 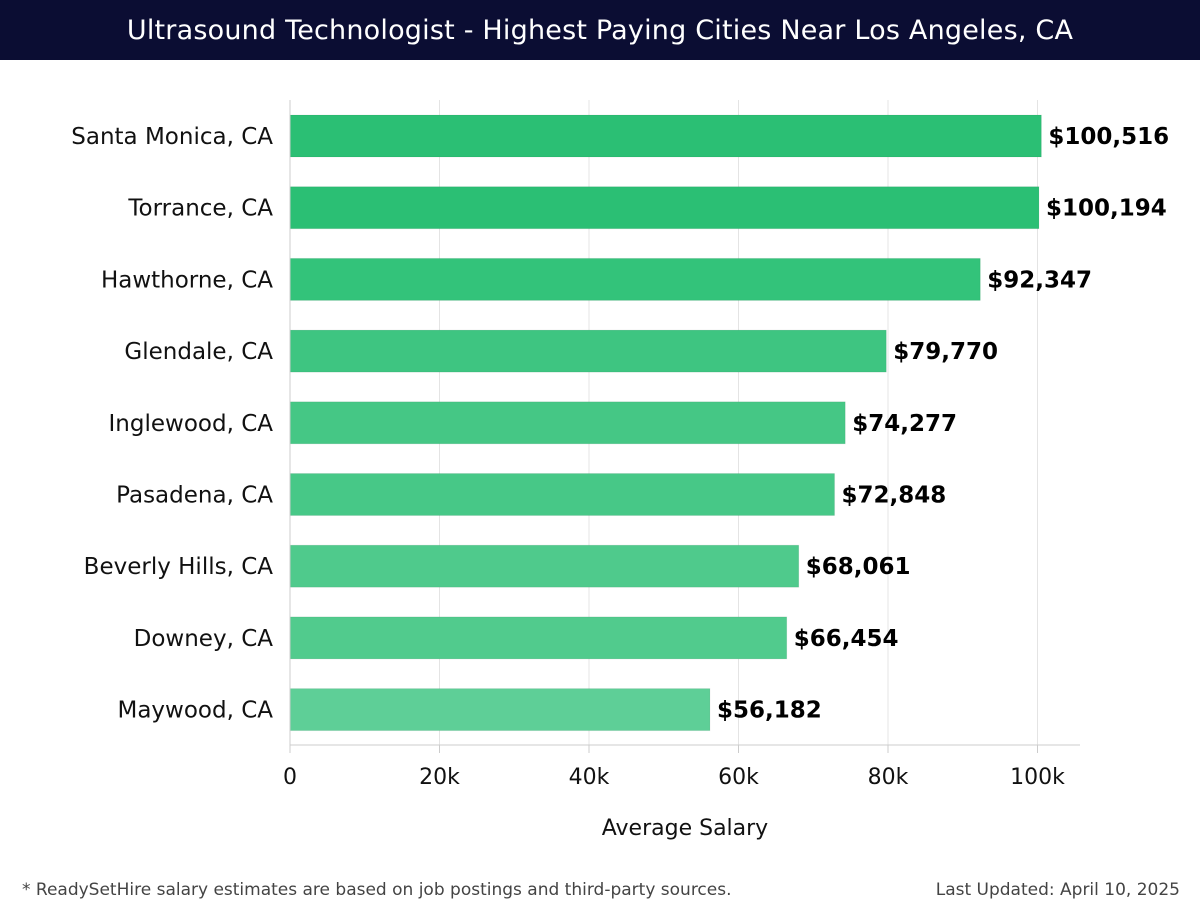 What do you see at coordinates (1106, 209) in the screenshot?
I see `value-label: $100,194` at bounding box center [1106, 209].